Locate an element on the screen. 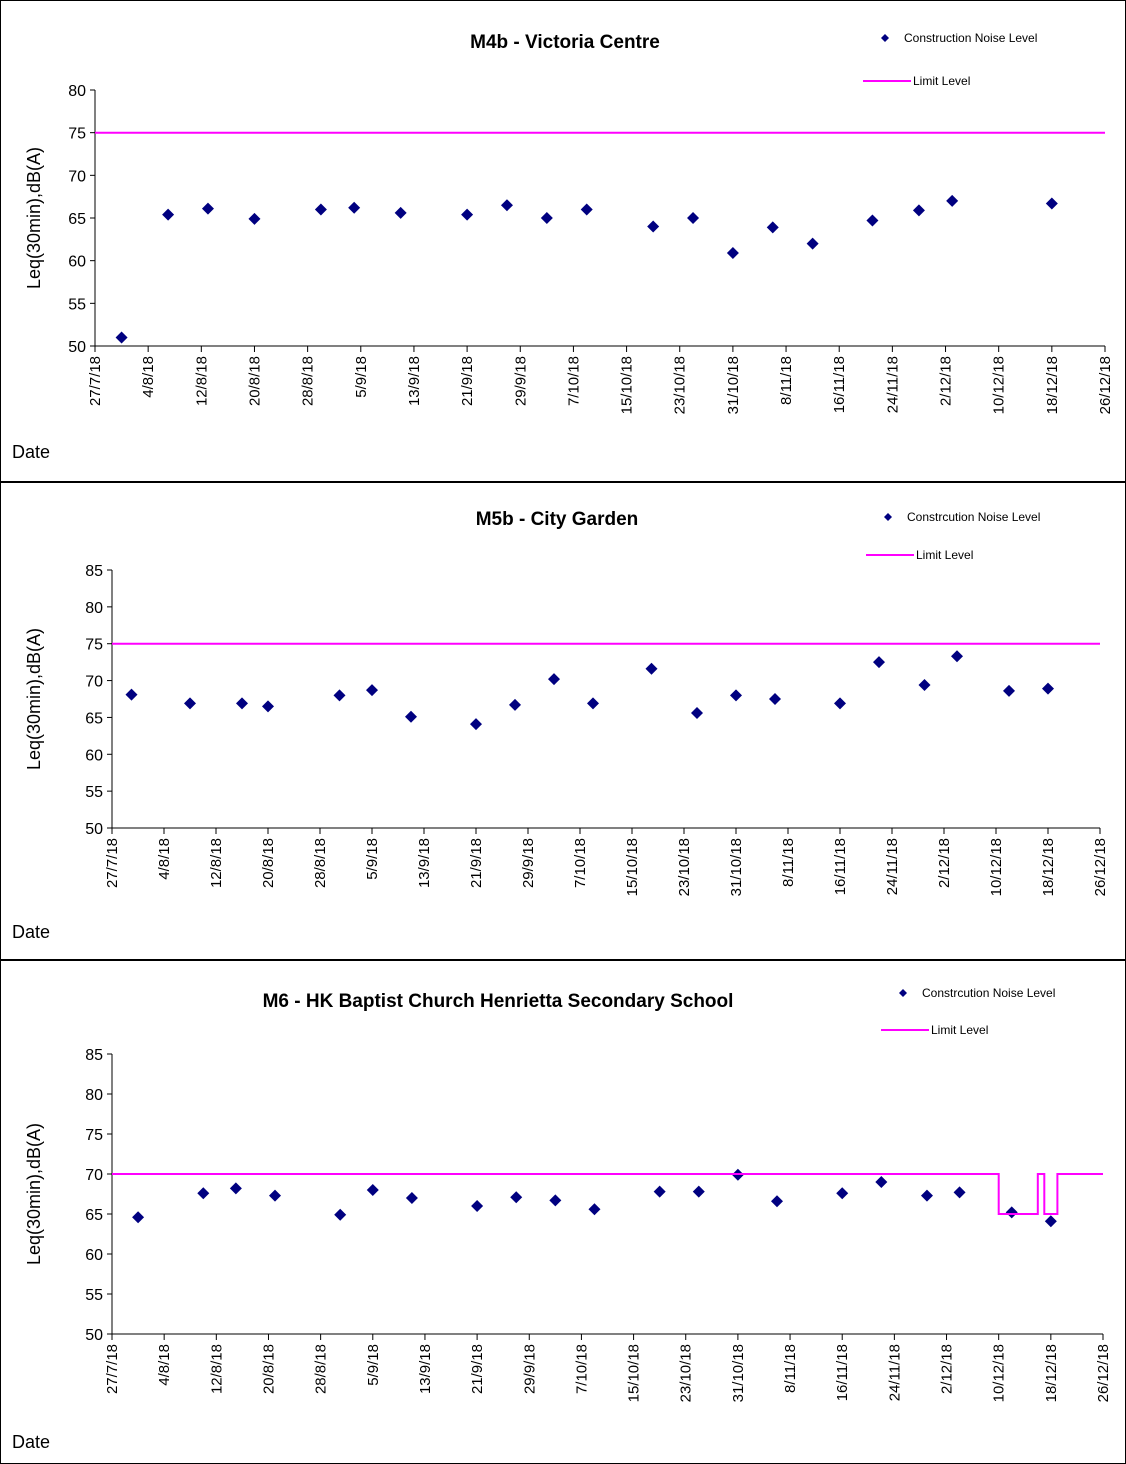 This screenshot has width=1126, height=1464. y-tick-label: 80 is located at coordinates (94, 608).